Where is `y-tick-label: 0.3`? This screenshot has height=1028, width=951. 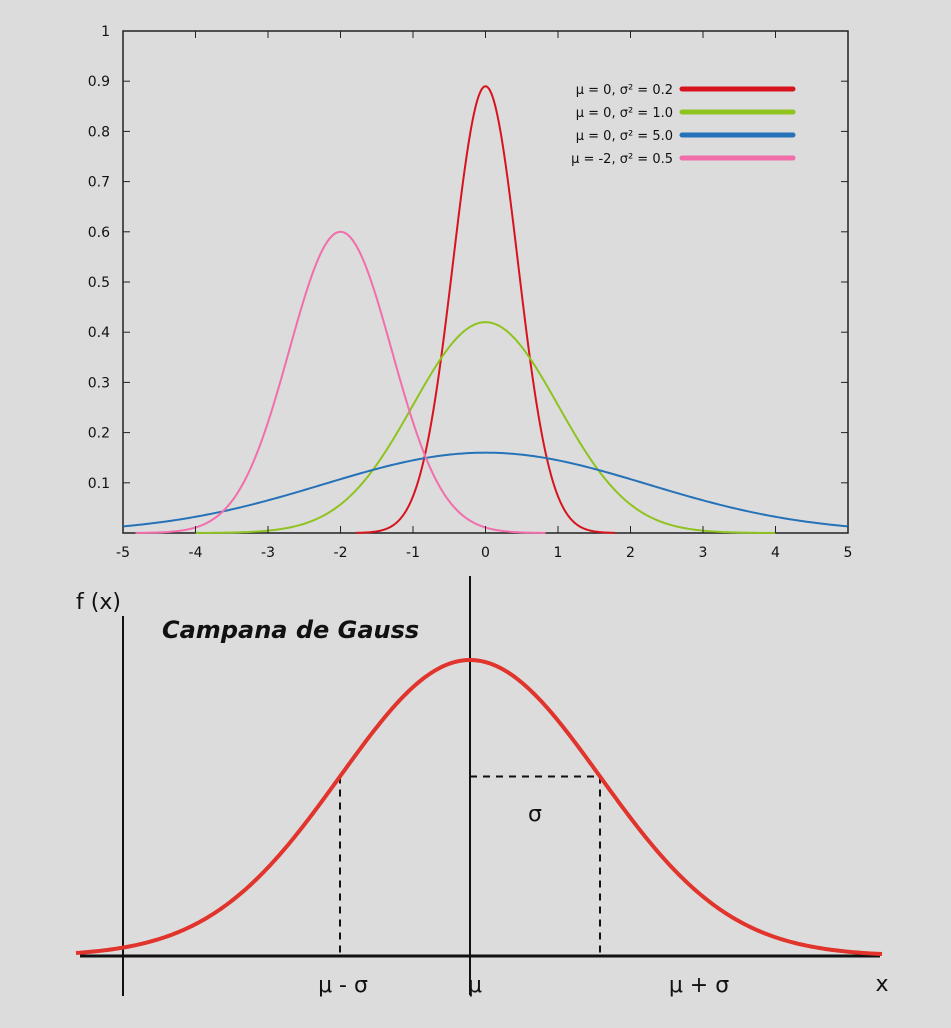
y-tick-label: 0.3 is located at coordinates (99, 383).